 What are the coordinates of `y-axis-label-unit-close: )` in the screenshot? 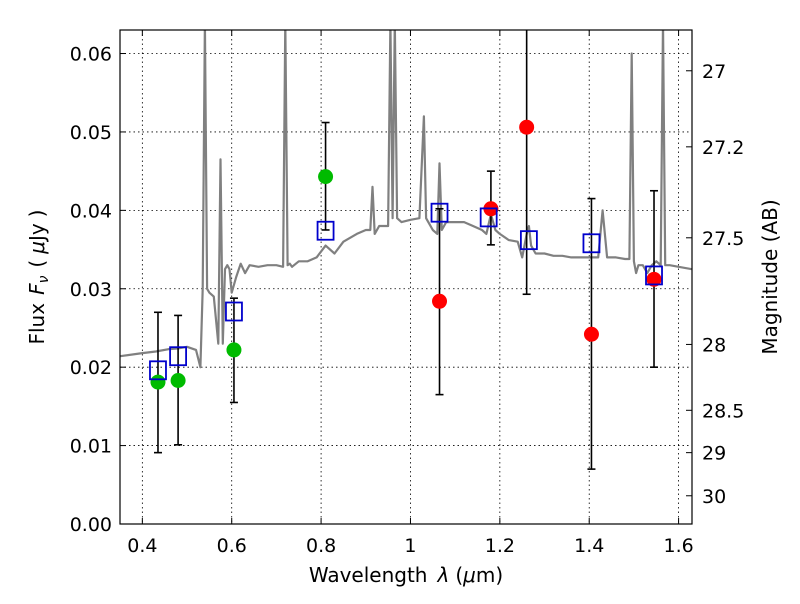 It's located at (37, 213).